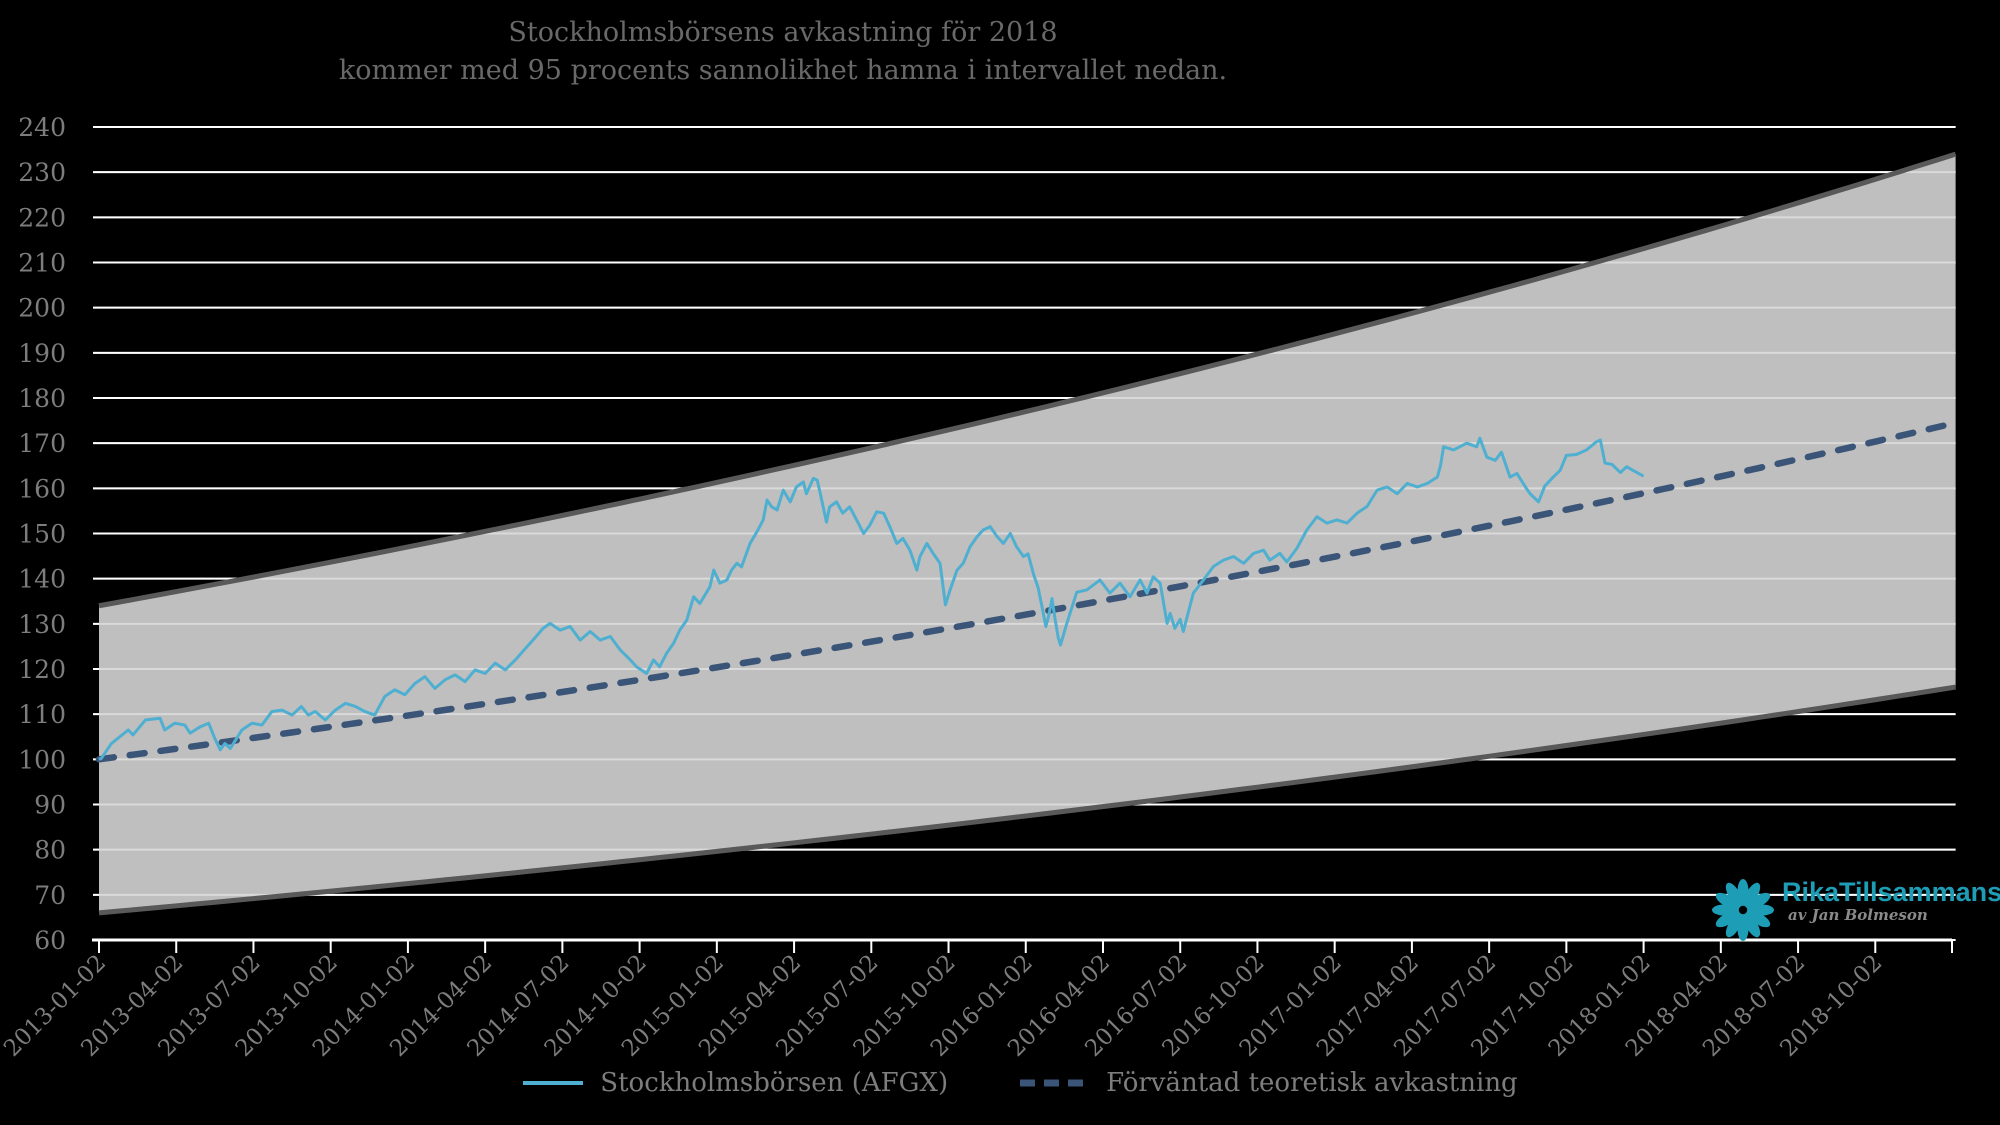 The width and height of the screenshot is (2000, 1125). What do you see at coordinates (42, 759) in the screenshot?
I see `y-tick-label: 100` at bounding box center [42, 759].